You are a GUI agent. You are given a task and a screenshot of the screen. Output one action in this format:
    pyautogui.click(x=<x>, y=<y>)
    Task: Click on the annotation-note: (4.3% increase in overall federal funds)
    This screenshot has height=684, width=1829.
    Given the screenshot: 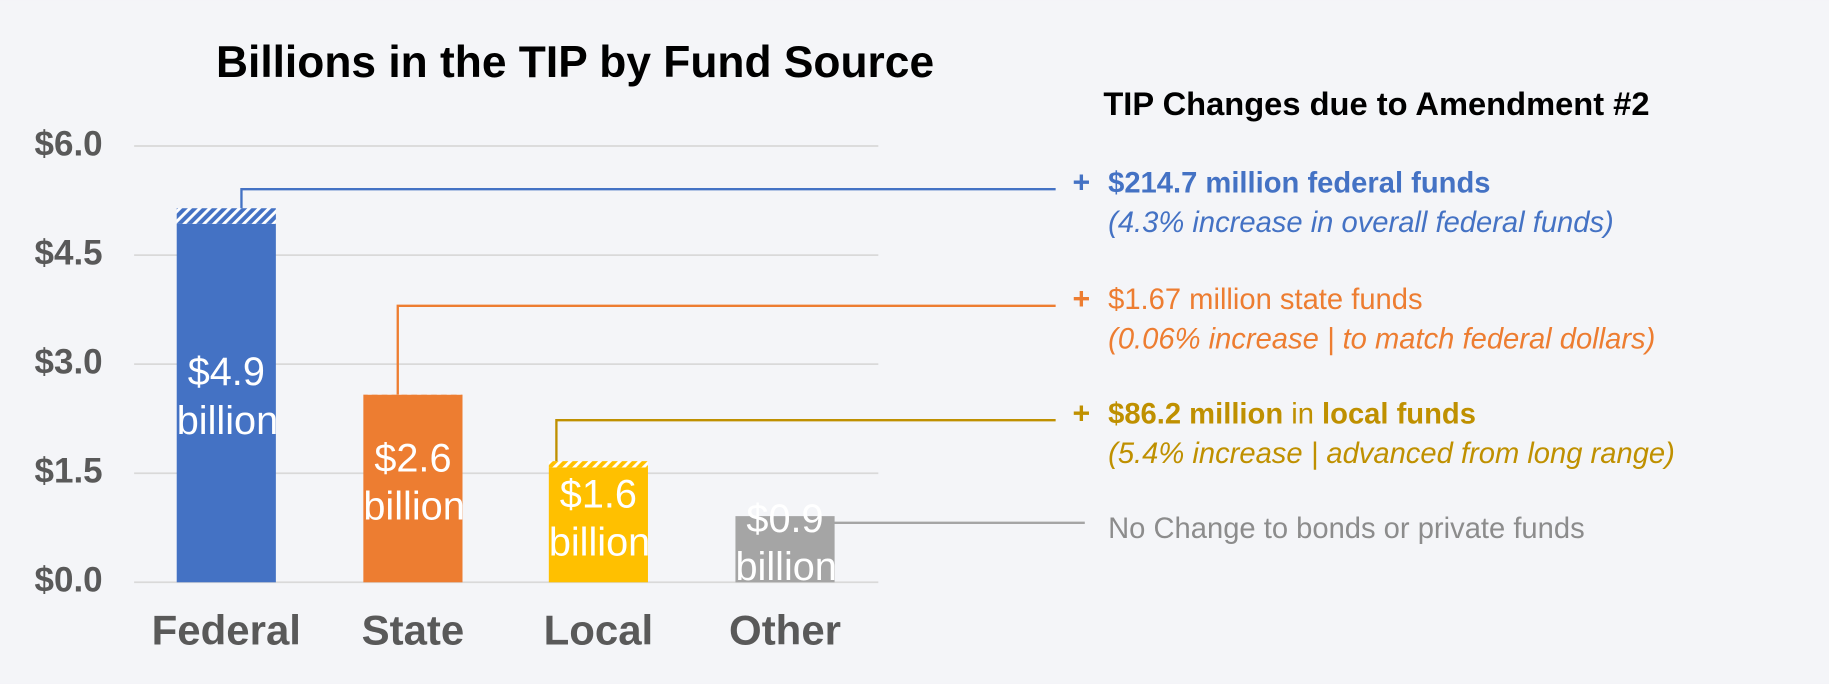 What is the action you would take?
    pyautogui.click(x=1361, y=223)
    